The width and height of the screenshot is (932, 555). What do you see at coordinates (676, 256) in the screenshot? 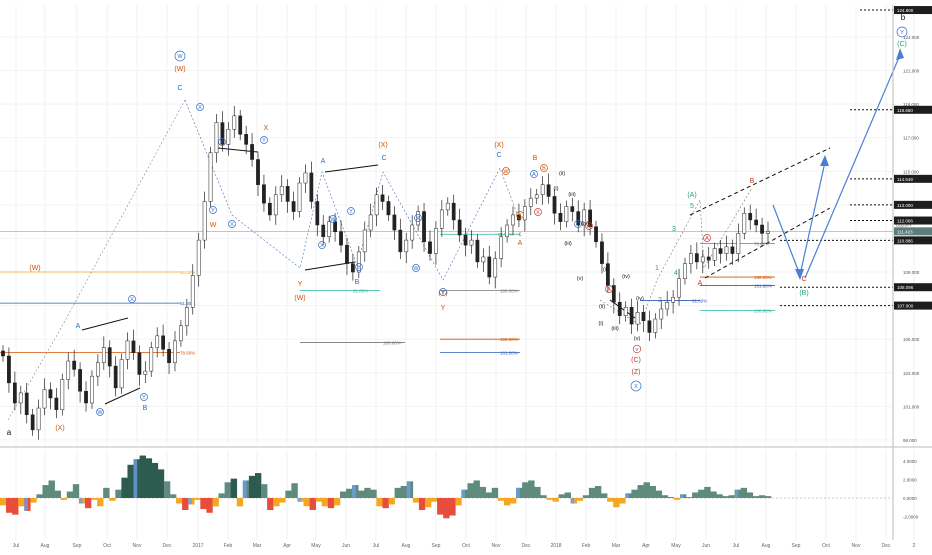
I see `dashed-guide-c` at bounding box center [676, 256].